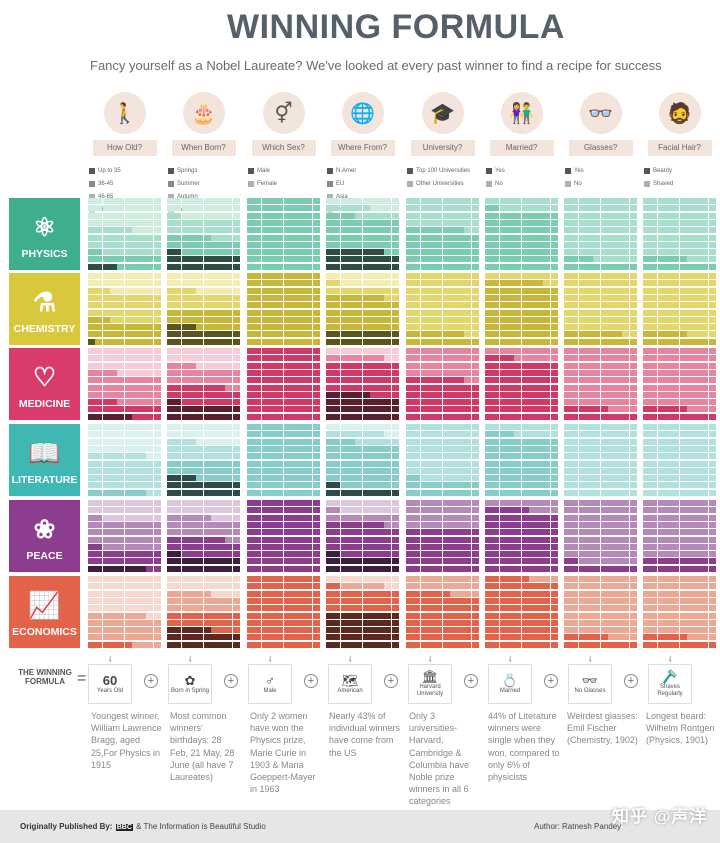  Describe the element at coordinates (362, 154) in the screenshot. I see `question-4: 🌐Where From?N.AmerEUAsiaOthers` at that location.